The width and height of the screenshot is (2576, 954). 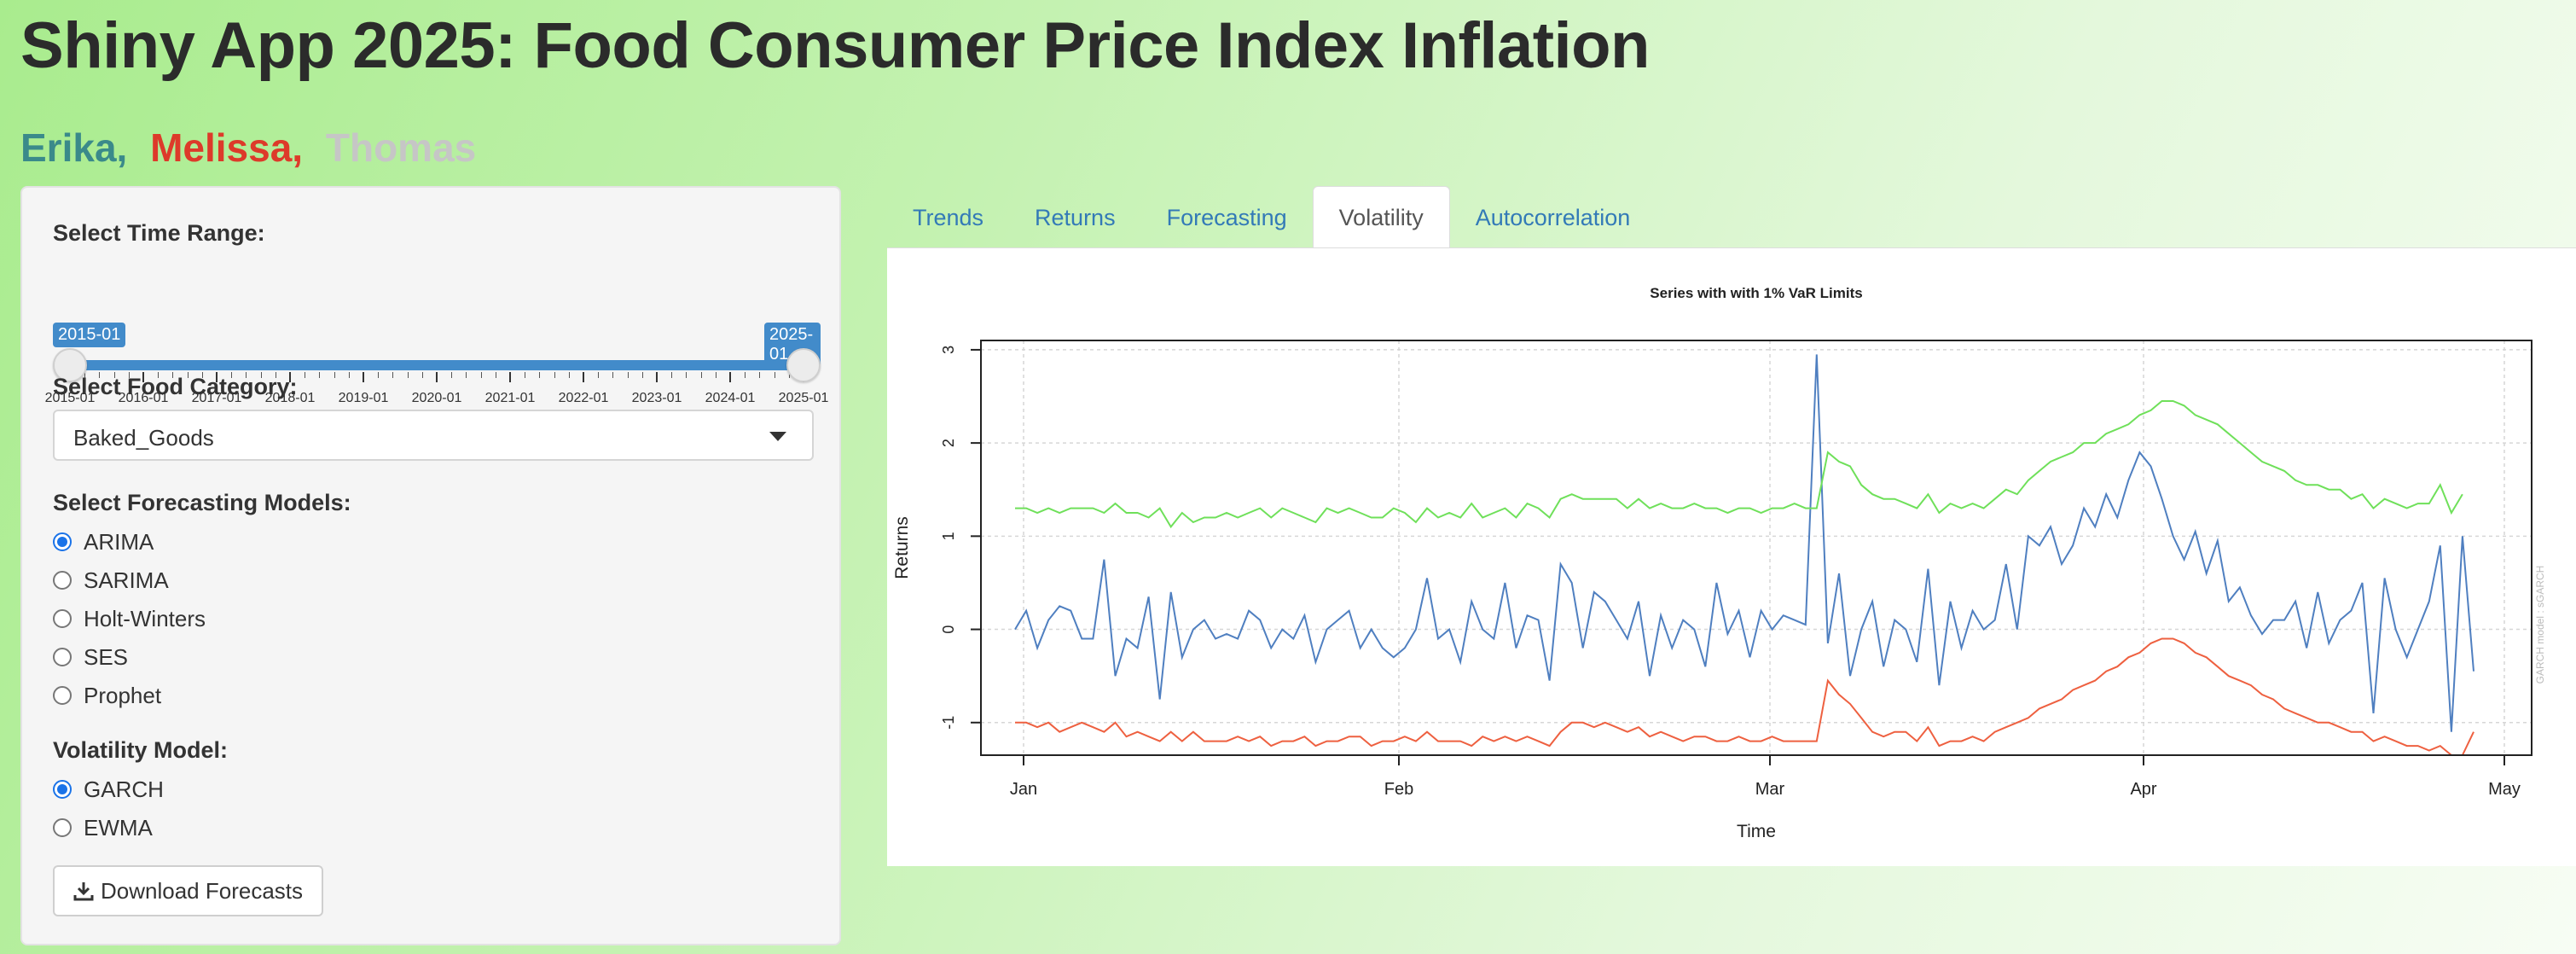 What do you see at coordinates (107, 696) in the screenshot?
I see `model-radio-prophet: Prophet` at bounding box center [107, 696].